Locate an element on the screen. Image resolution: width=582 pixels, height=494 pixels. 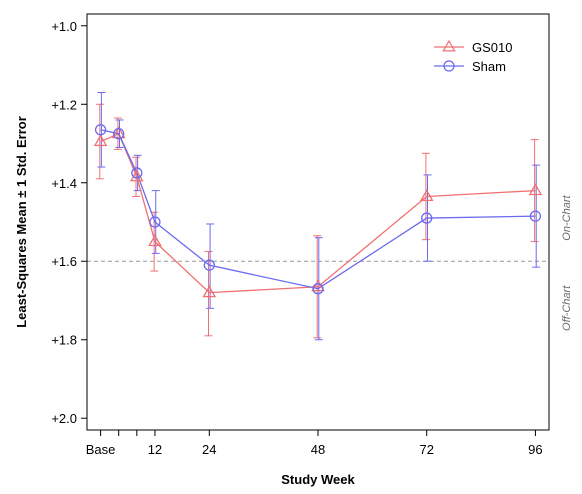
x-axis: Base 12 24 48 72 96 is located at coordinates (314, 443).